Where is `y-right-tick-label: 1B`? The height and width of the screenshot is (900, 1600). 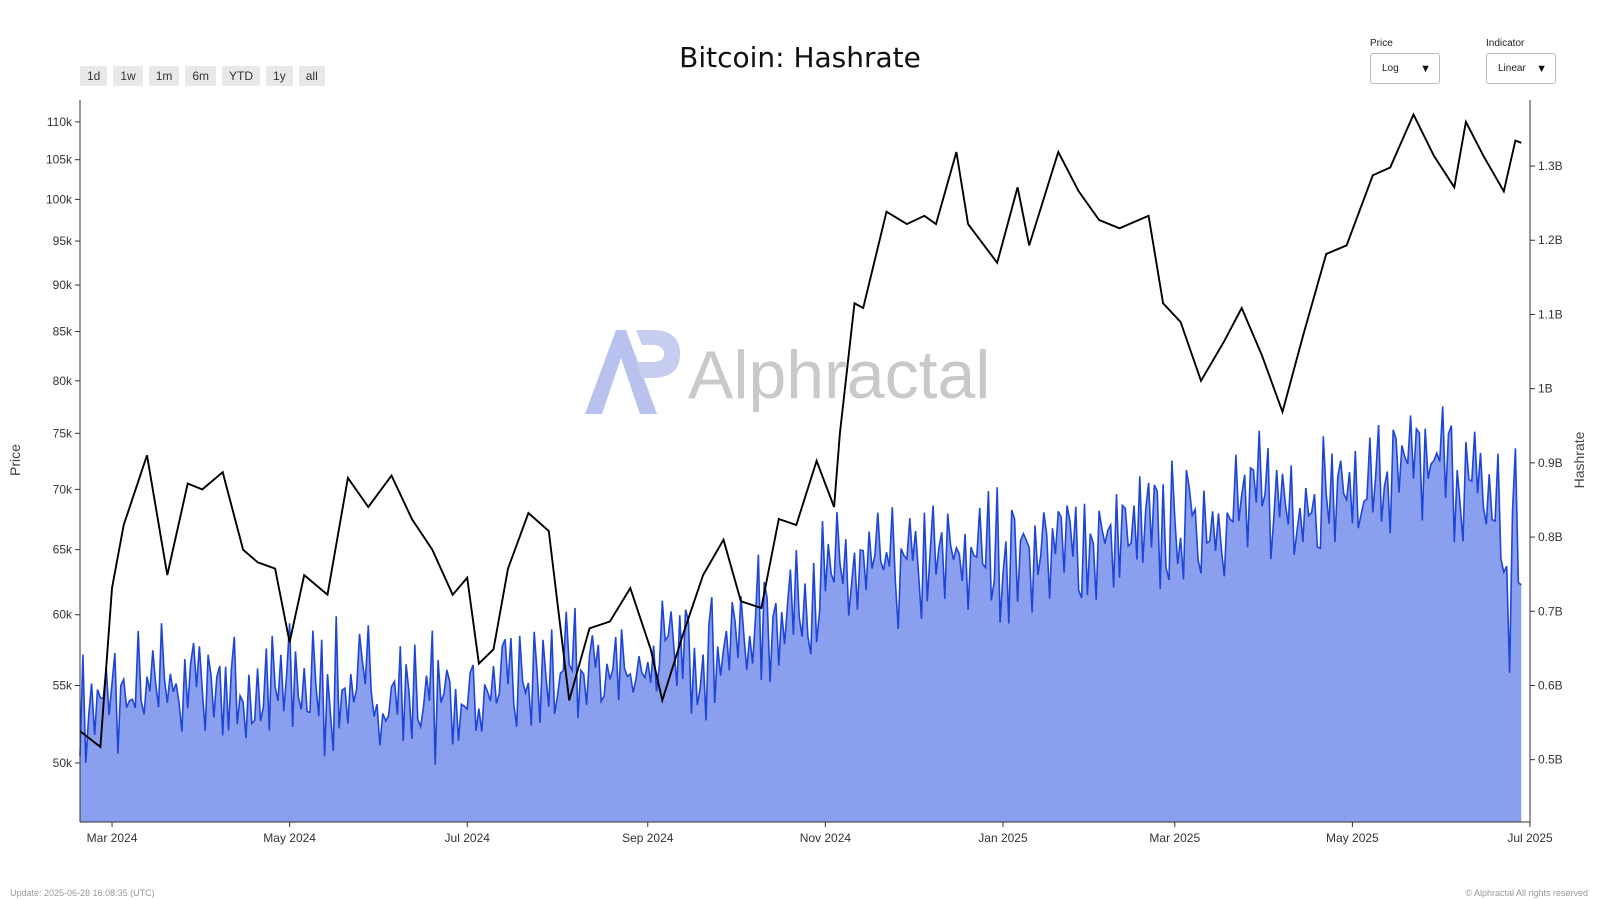 y-right-tick-label: 1B is located at coordinates (1545, 389).